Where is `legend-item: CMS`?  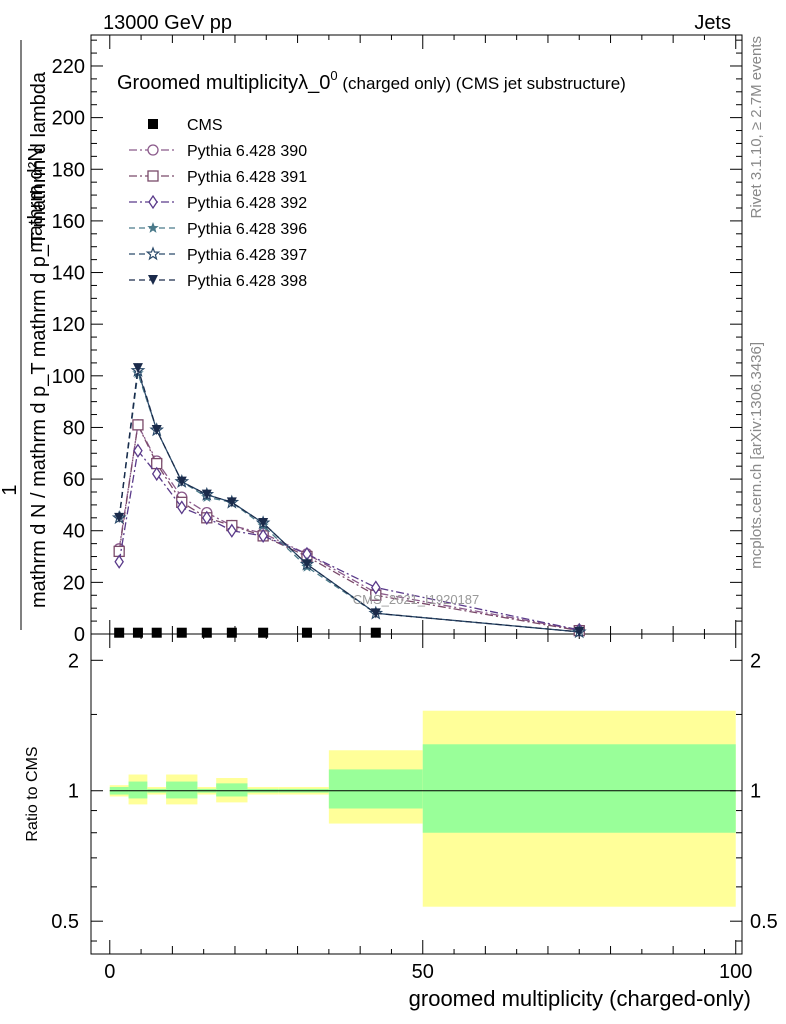
legend-item: CMS is located at coordinates (185, 125).